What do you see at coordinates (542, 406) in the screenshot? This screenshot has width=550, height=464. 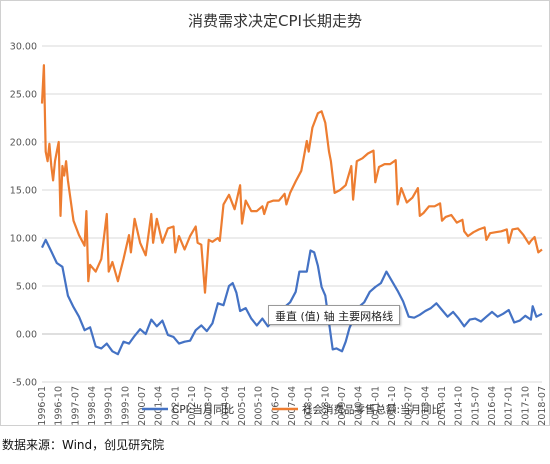 I see `x-tick-label: 2018-07` at bounding box center [542, 406].